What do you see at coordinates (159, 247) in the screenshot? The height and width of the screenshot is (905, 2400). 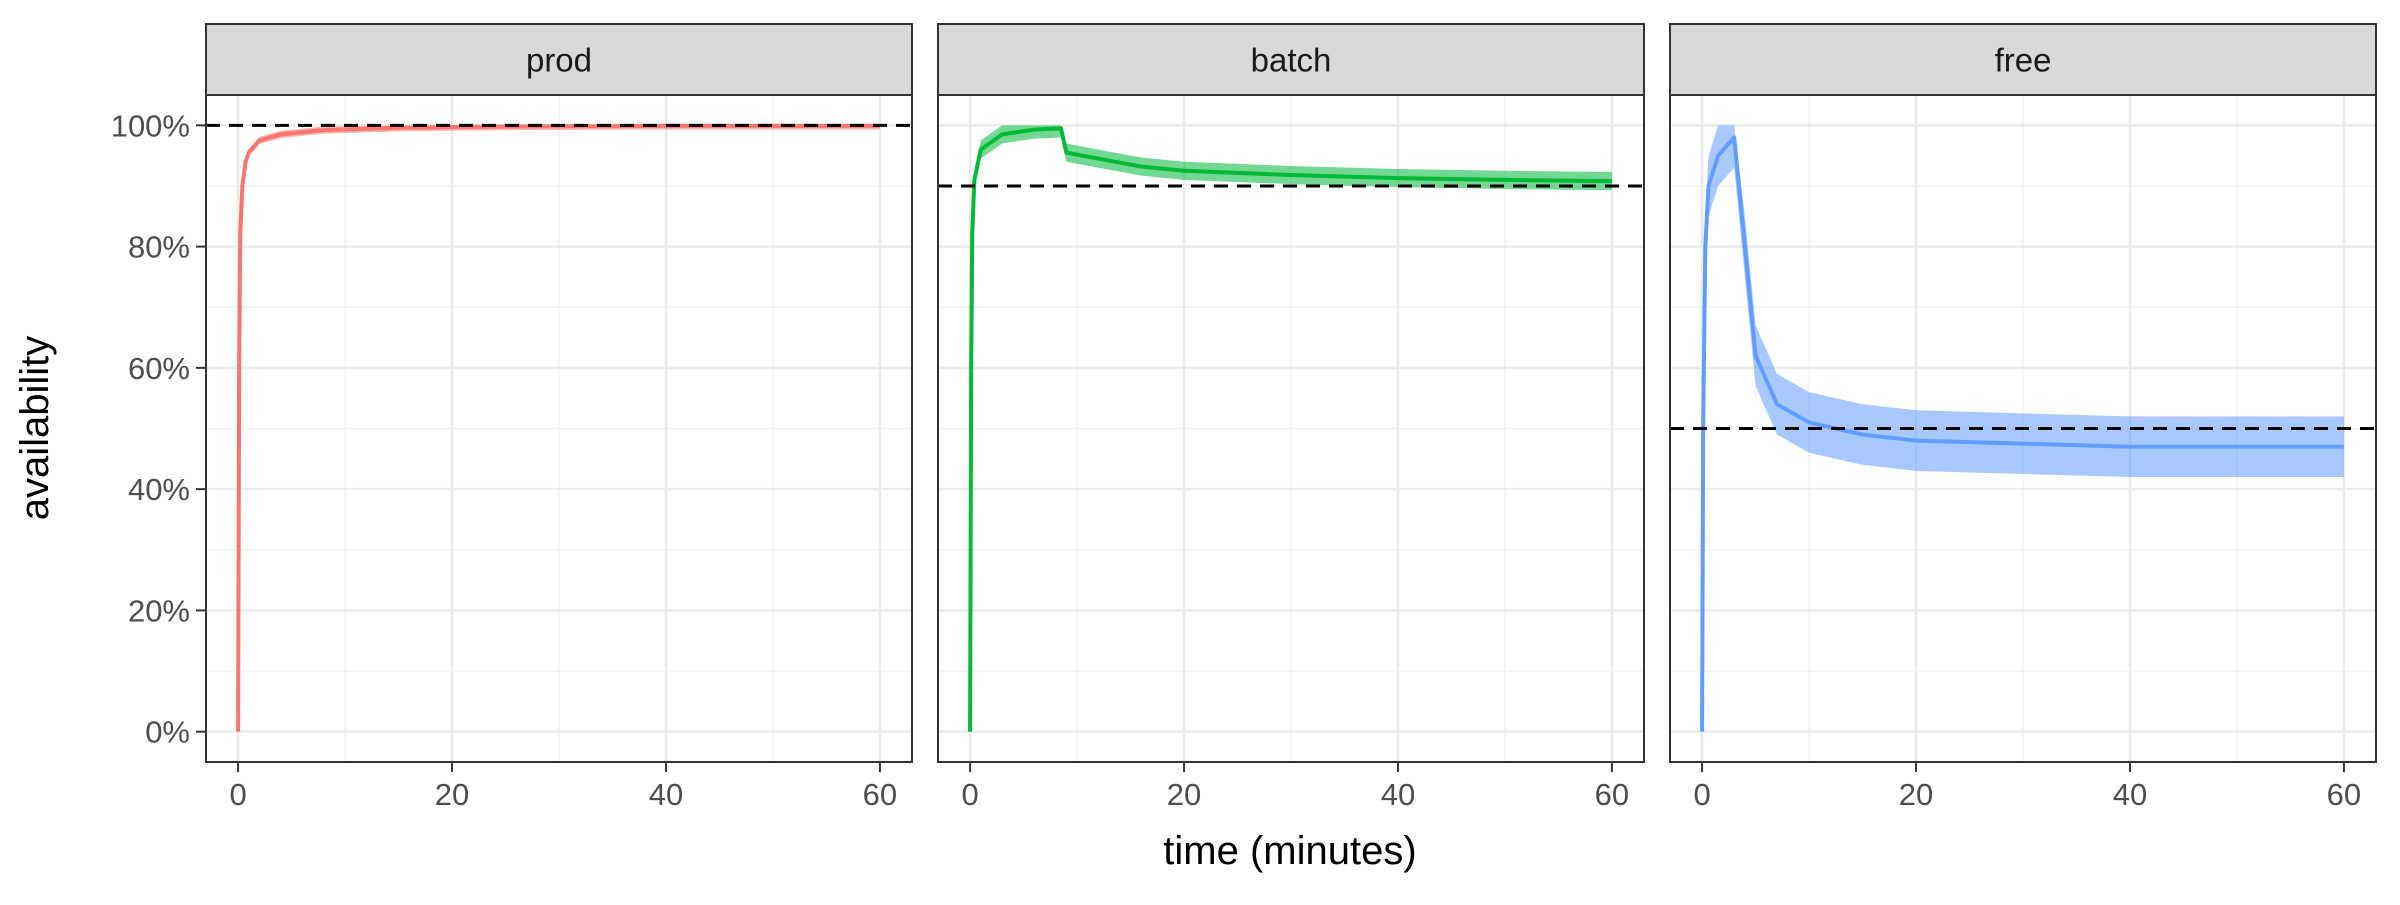 I see `y-tick-label: 80%` at bounding box center [159, 247].